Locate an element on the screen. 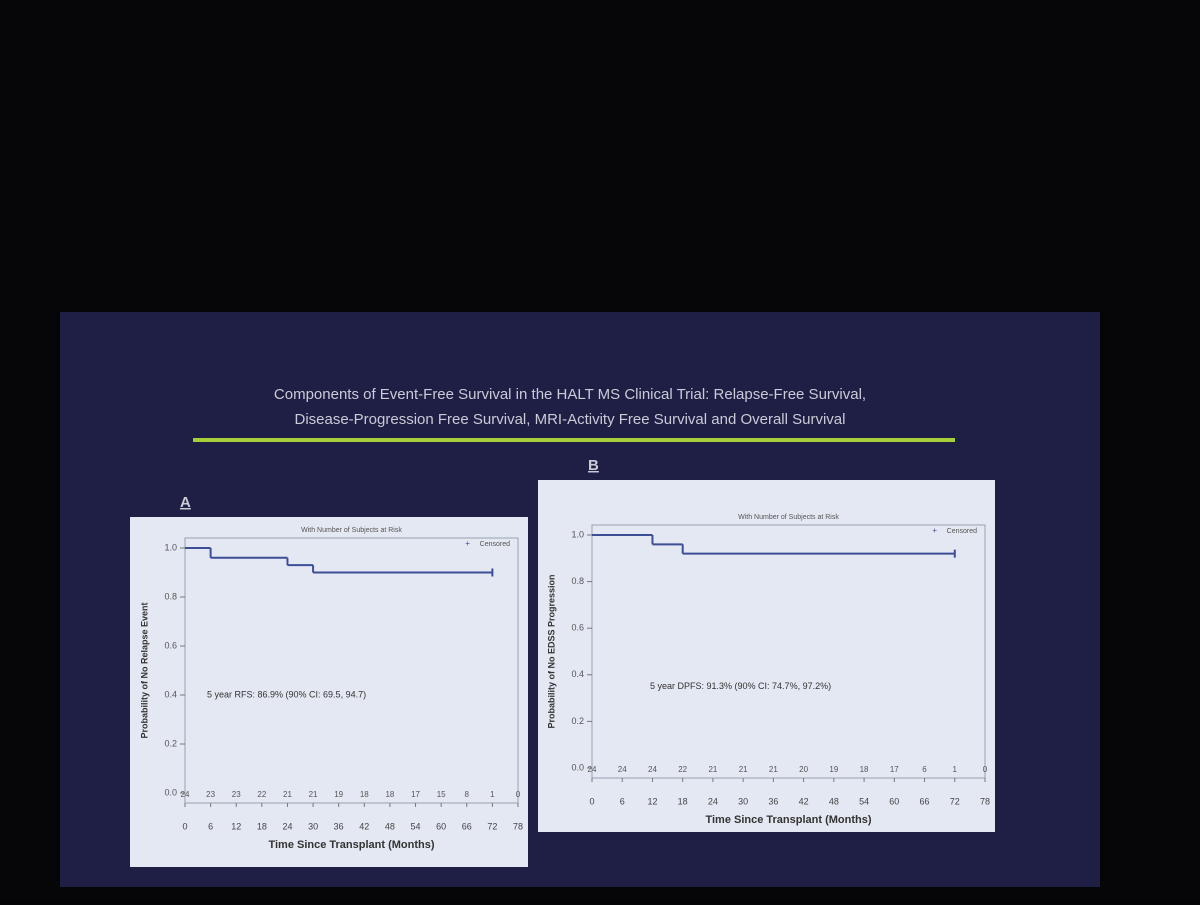  at-risk-count: 15 is located at coordinates (441, 794).